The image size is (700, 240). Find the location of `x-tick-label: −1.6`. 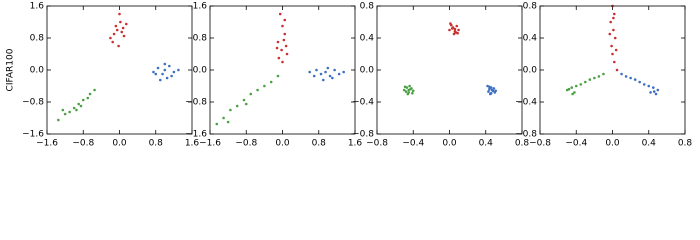

x-tick-label: −1.6 is located at coordinates (47, 144).